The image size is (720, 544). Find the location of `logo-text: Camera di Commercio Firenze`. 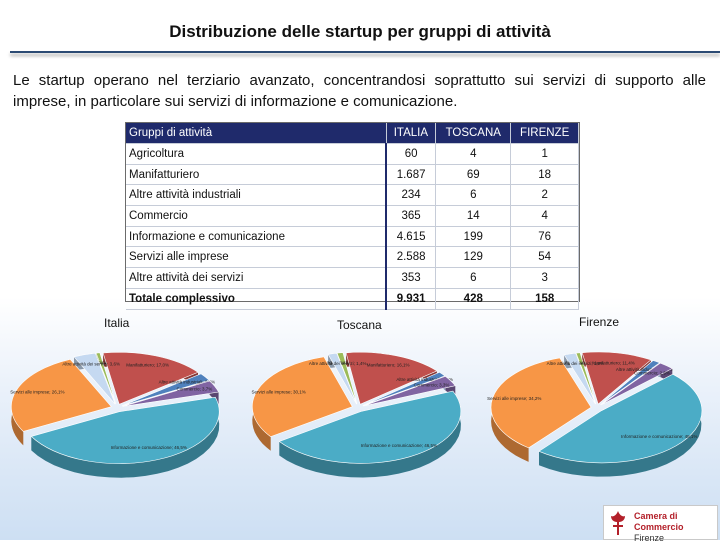

logo-text: Camera di Commercio Firenze is located at coordinates (675, 527).